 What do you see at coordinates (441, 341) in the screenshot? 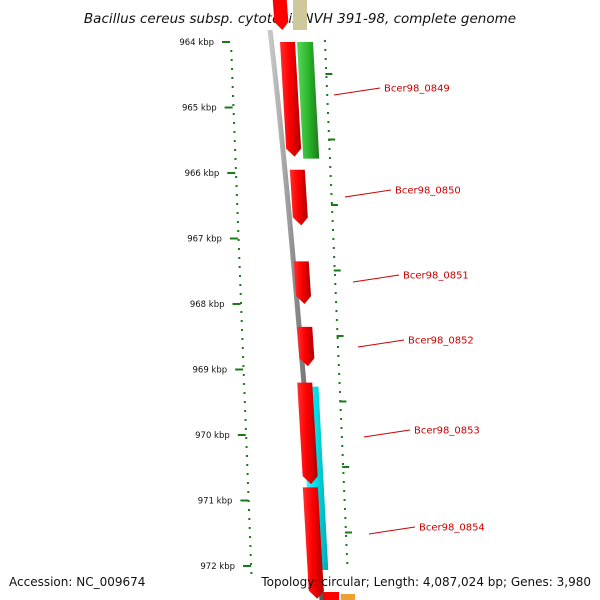
I see `gene-label-bcer98_0852: Bcer98_0852` at bounding box center [441, 341].